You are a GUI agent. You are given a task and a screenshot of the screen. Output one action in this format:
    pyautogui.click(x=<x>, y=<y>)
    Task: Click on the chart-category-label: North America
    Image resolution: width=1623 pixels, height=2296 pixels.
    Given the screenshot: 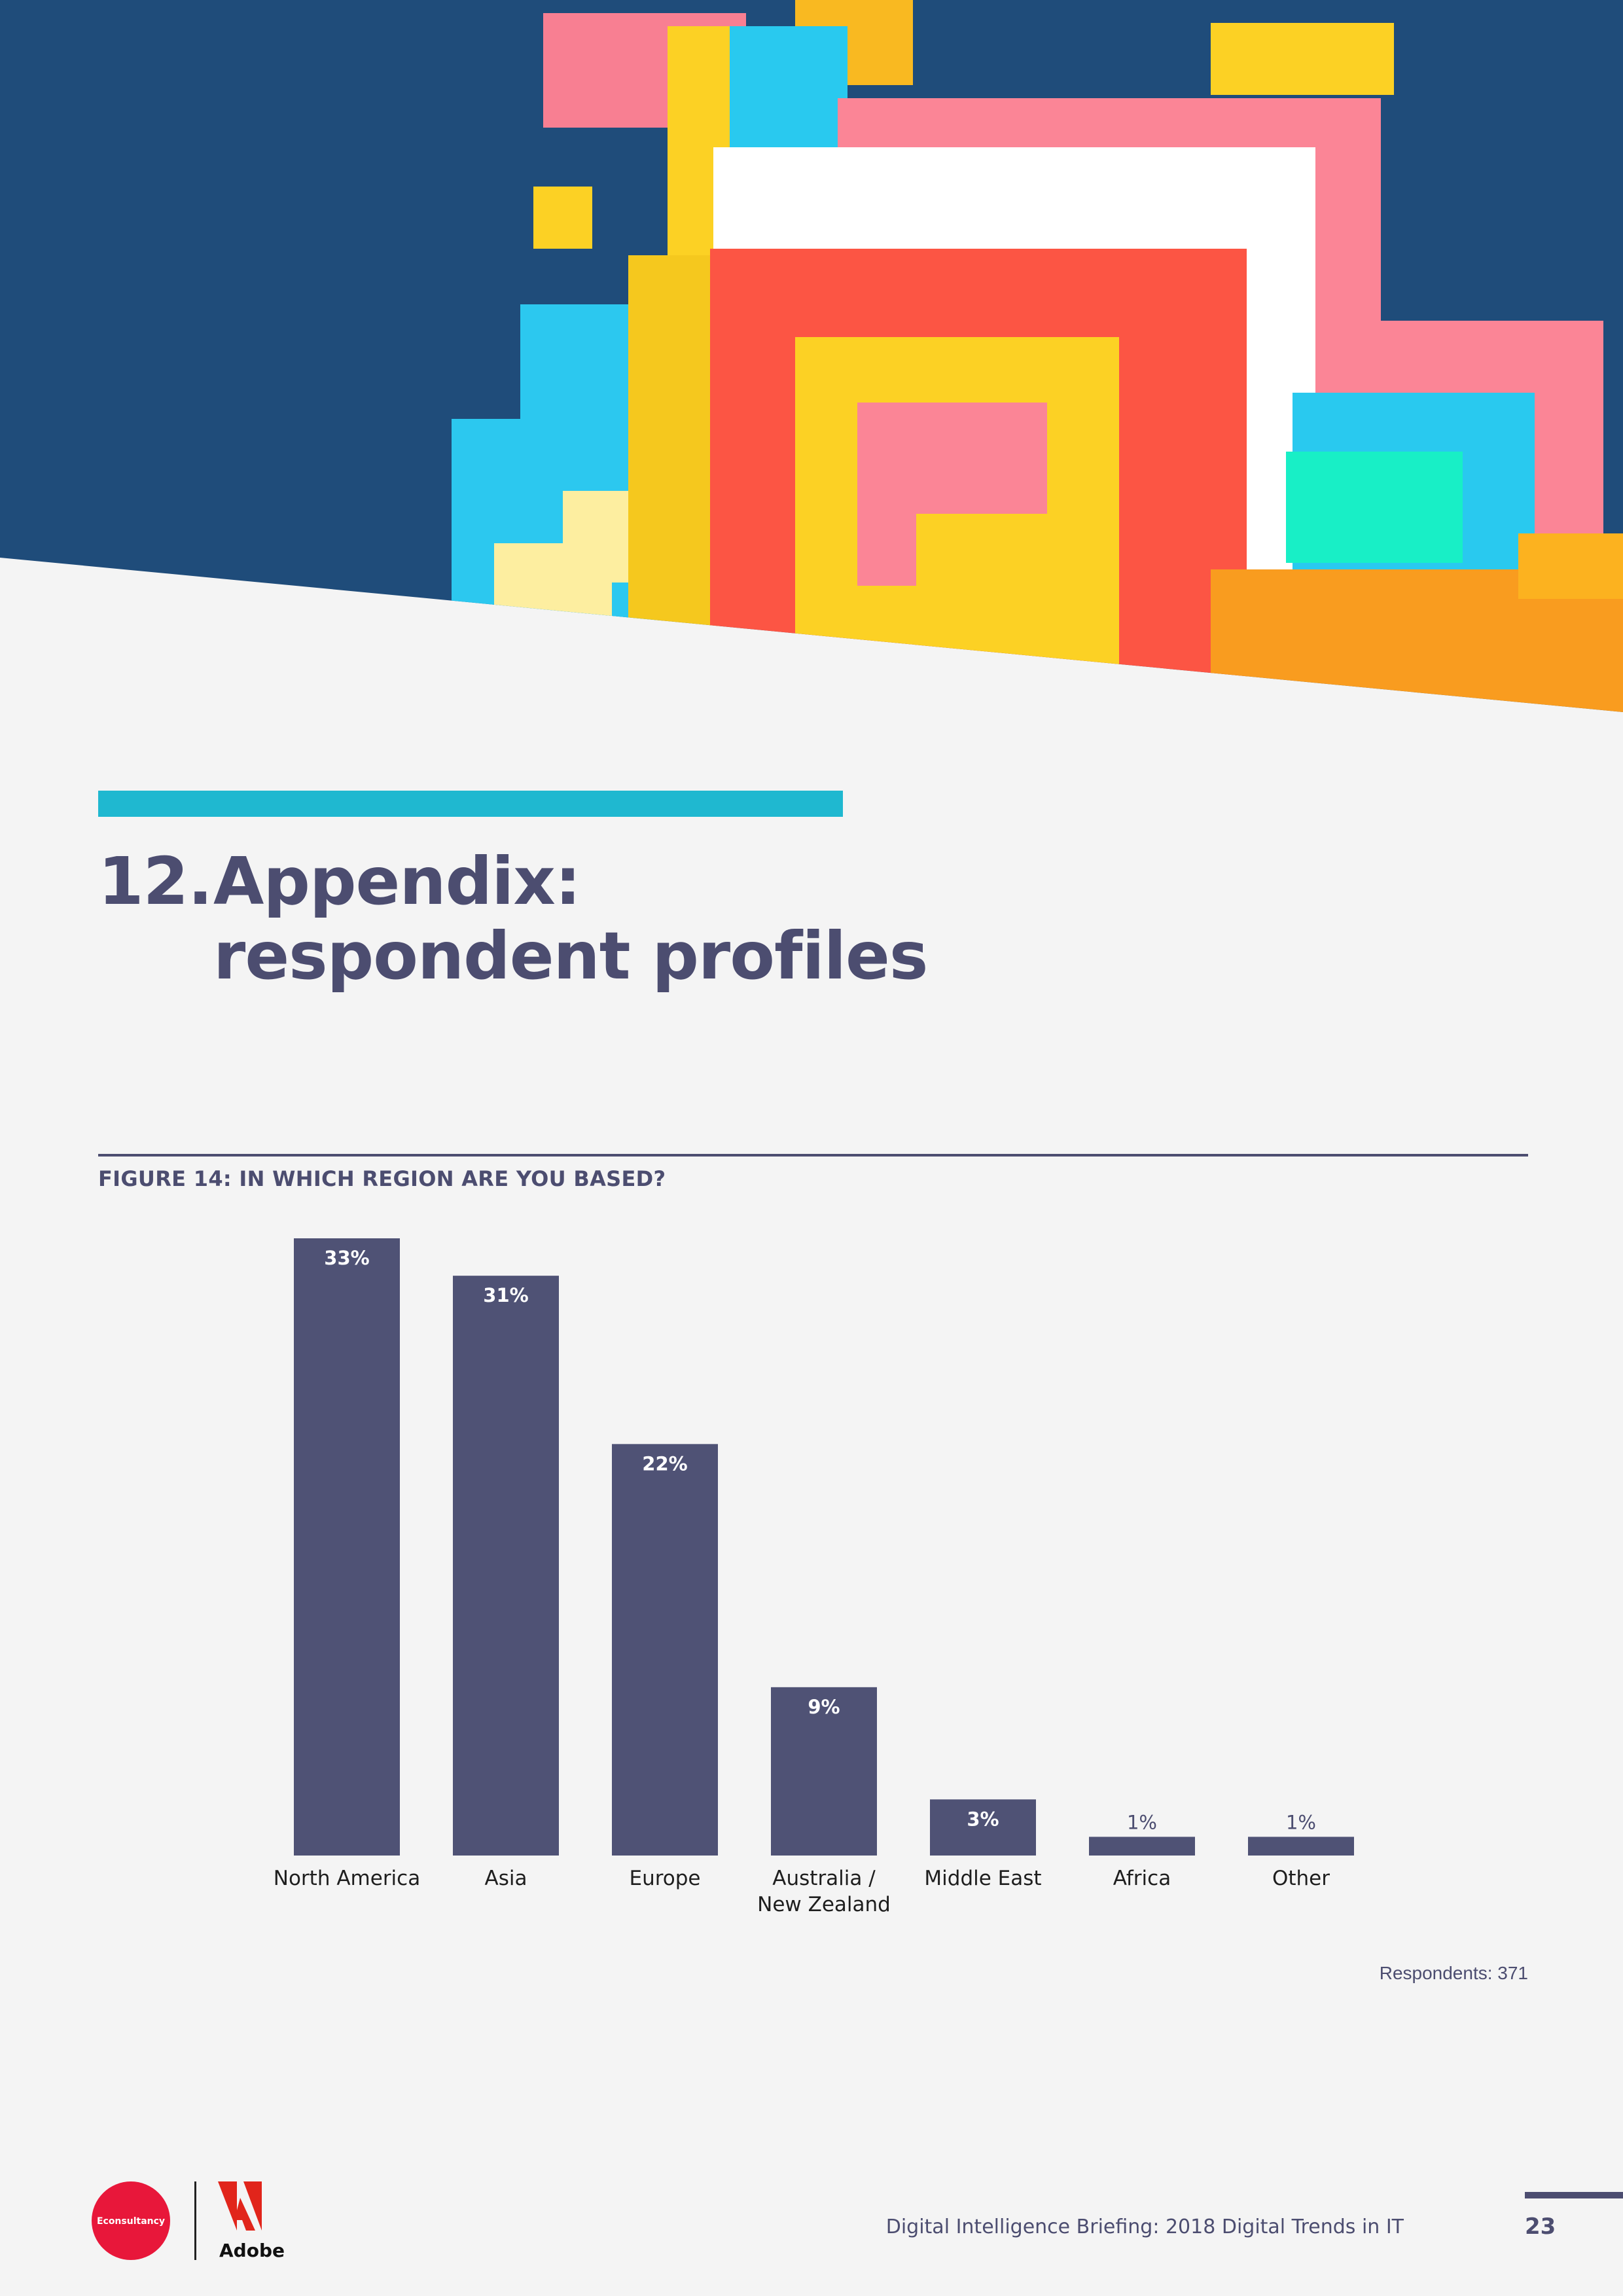 What is the action you would take?
    pyautogui.click(x=347, y=1878)
    